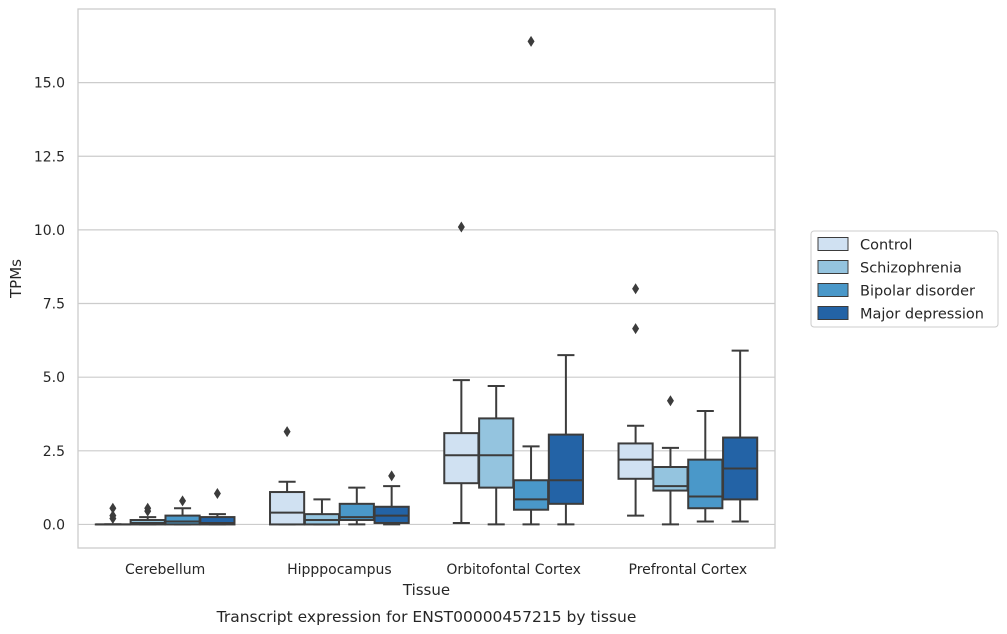 This screenshot has width=1007, height=634. Describe the element at coordinates (513, 570) in the screenshot. I see `x-tick-label: Orbitofontal Cortex` at that location.